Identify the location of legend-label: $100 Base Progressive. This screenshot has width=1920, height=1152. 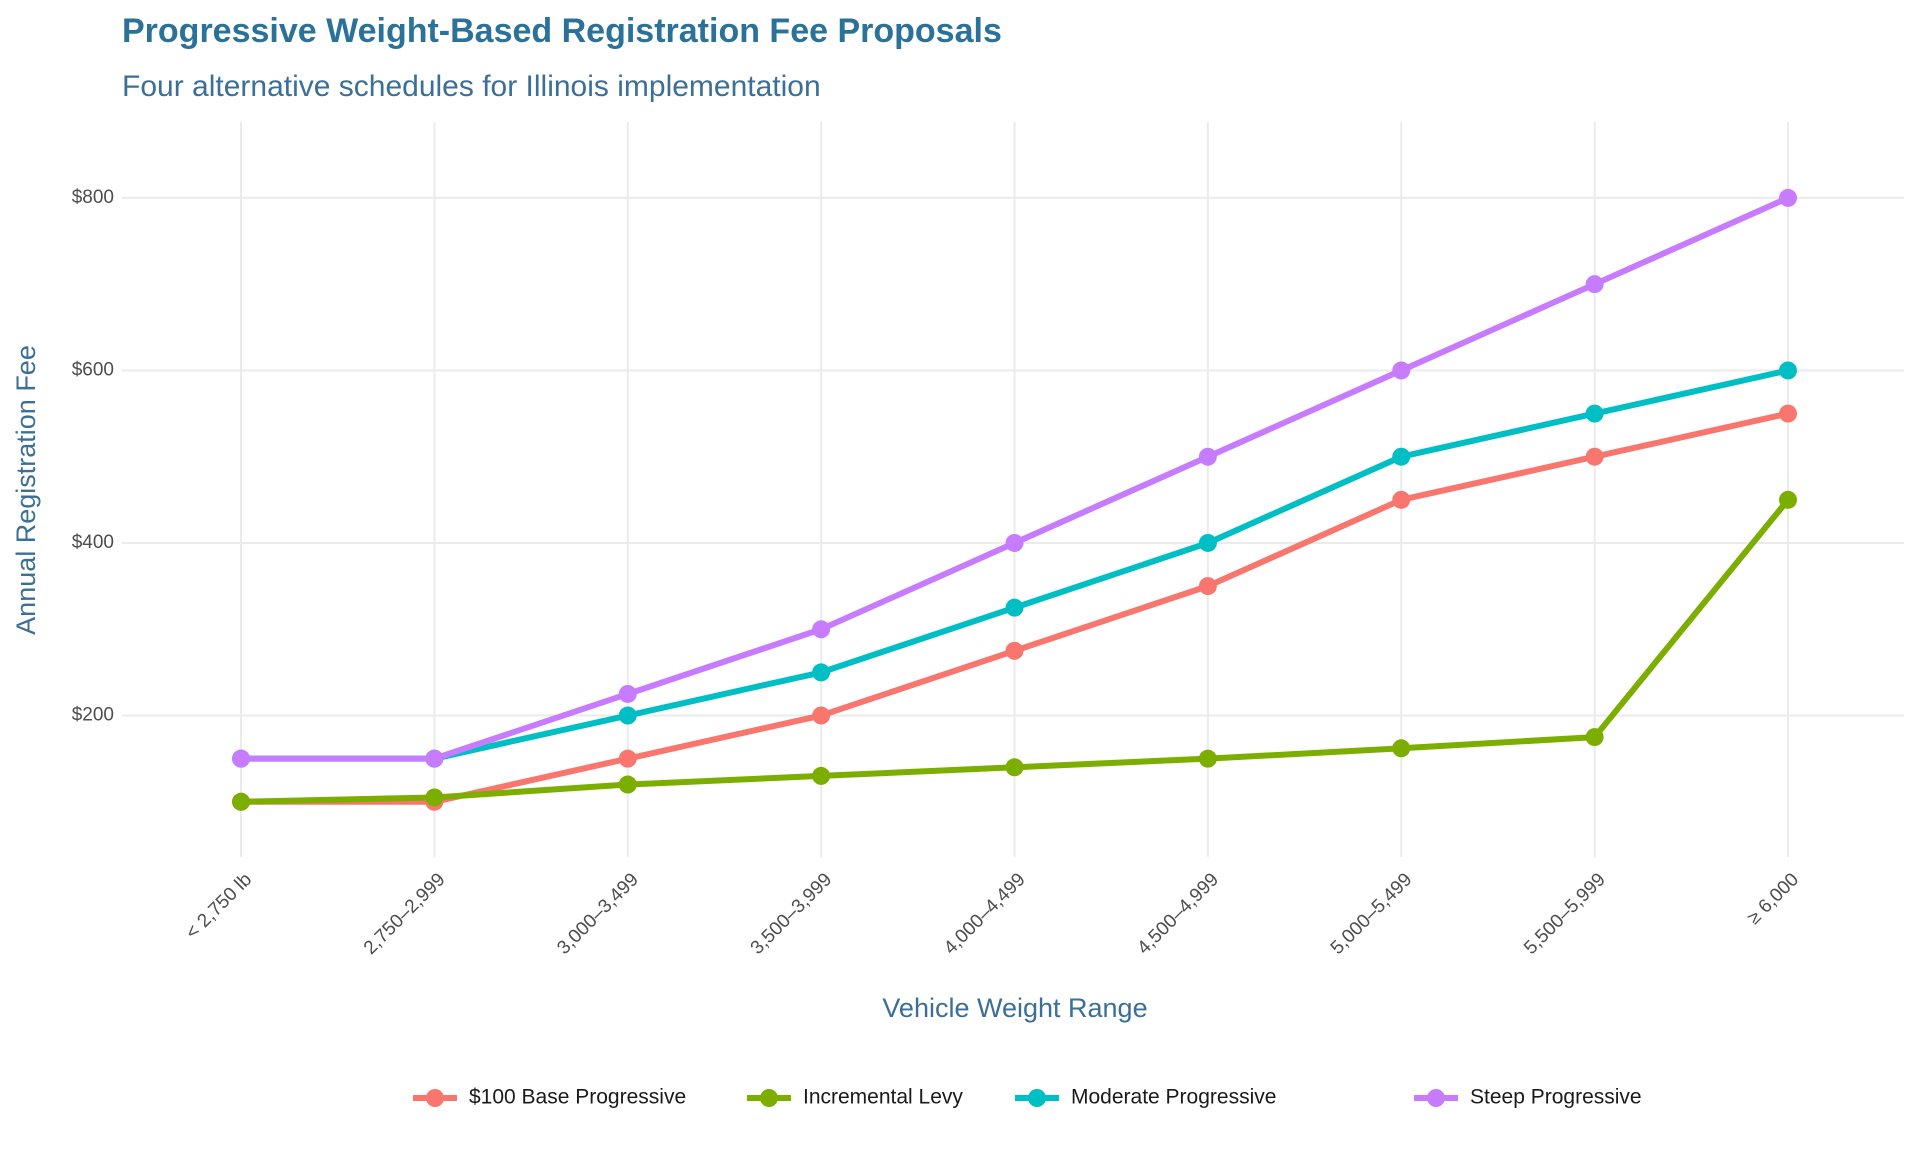
(577, 1097).